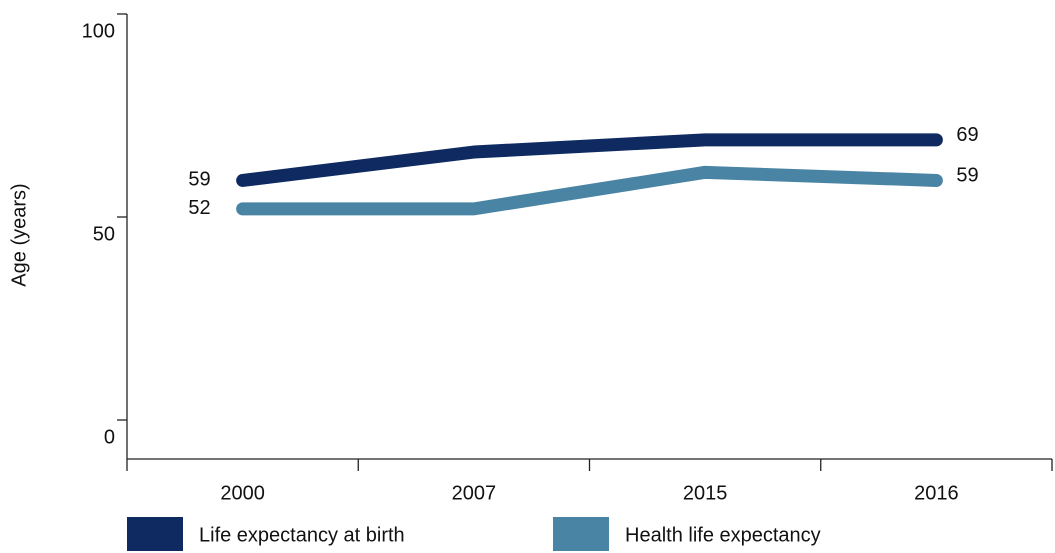 The image size is (1055, 553). Describe the element at coordinates (302, 535) in the screenshot. I see `legend-label: Life expectancy at birth` at that location.